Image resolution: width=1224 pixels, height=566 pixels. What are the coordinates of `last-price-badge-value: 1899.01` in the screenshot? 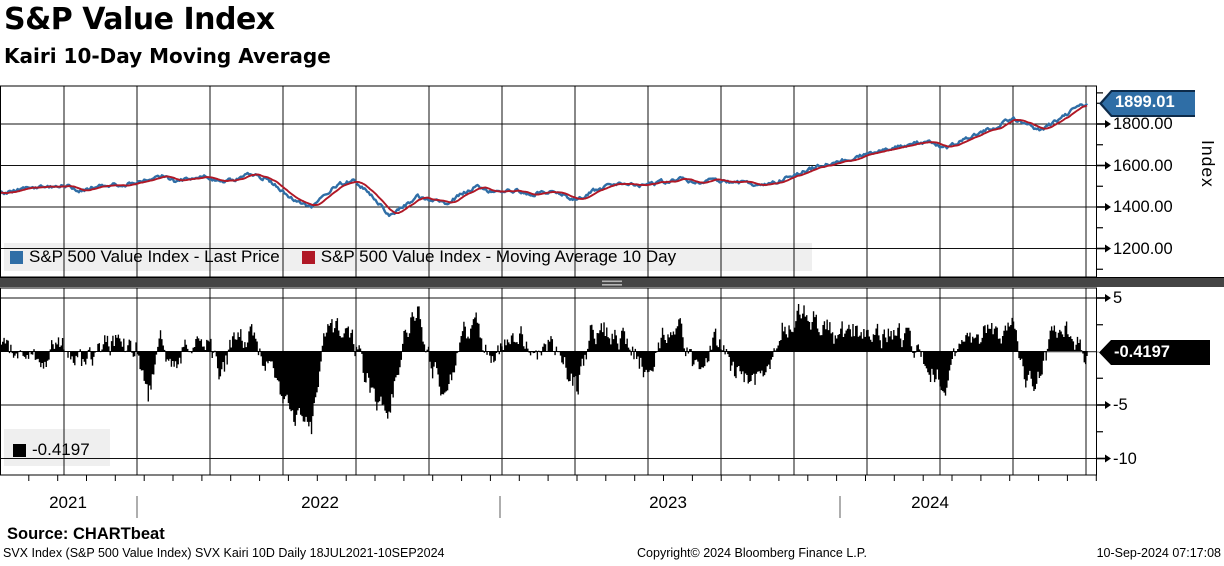 It's located at (1148, 103).